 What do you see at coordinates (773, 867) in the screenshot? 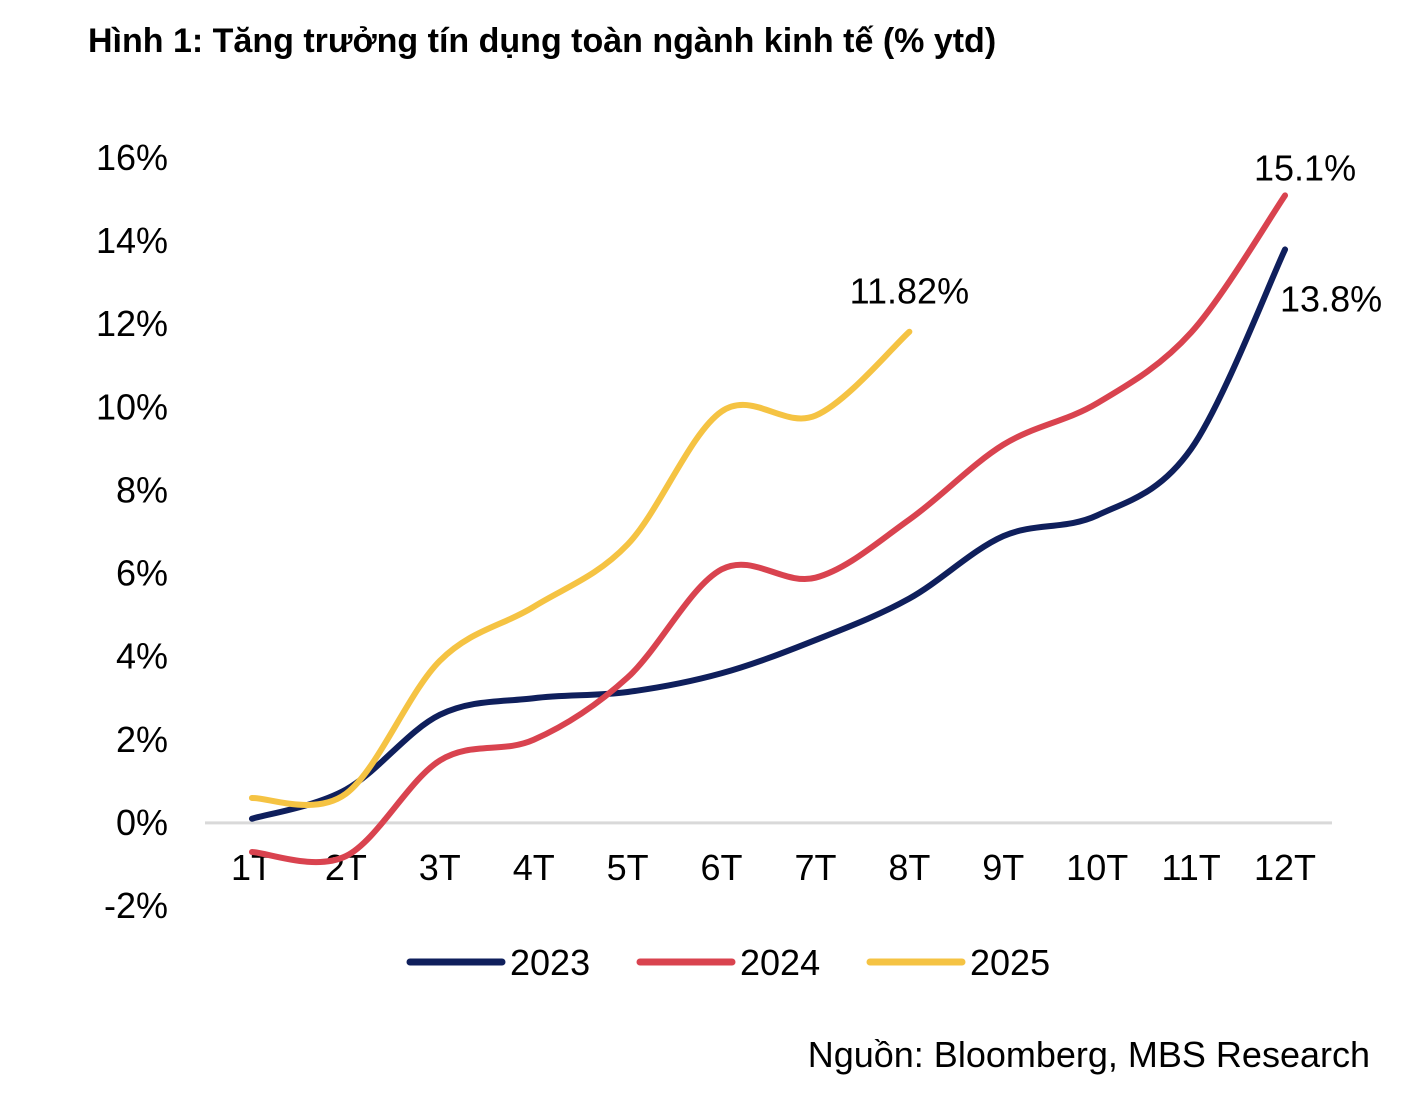
I see `x-axis-labels: 1T 2T 3T 4T 5T 6T 7T 8T 9T 10T 11T 12T` at bounding box center [773, 867].